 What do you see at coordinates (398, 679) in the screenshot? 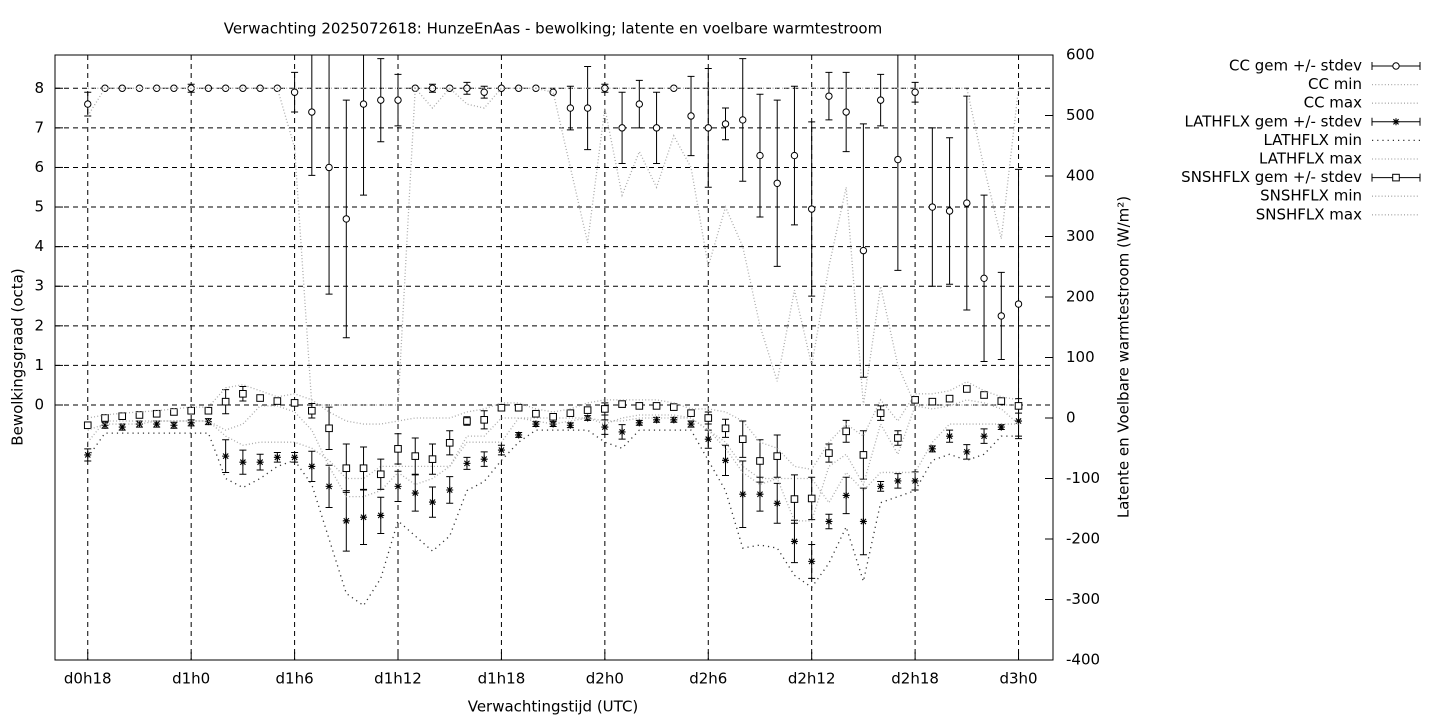
I see `x-tick-label: d1h12` at bounding box center [398, 679].